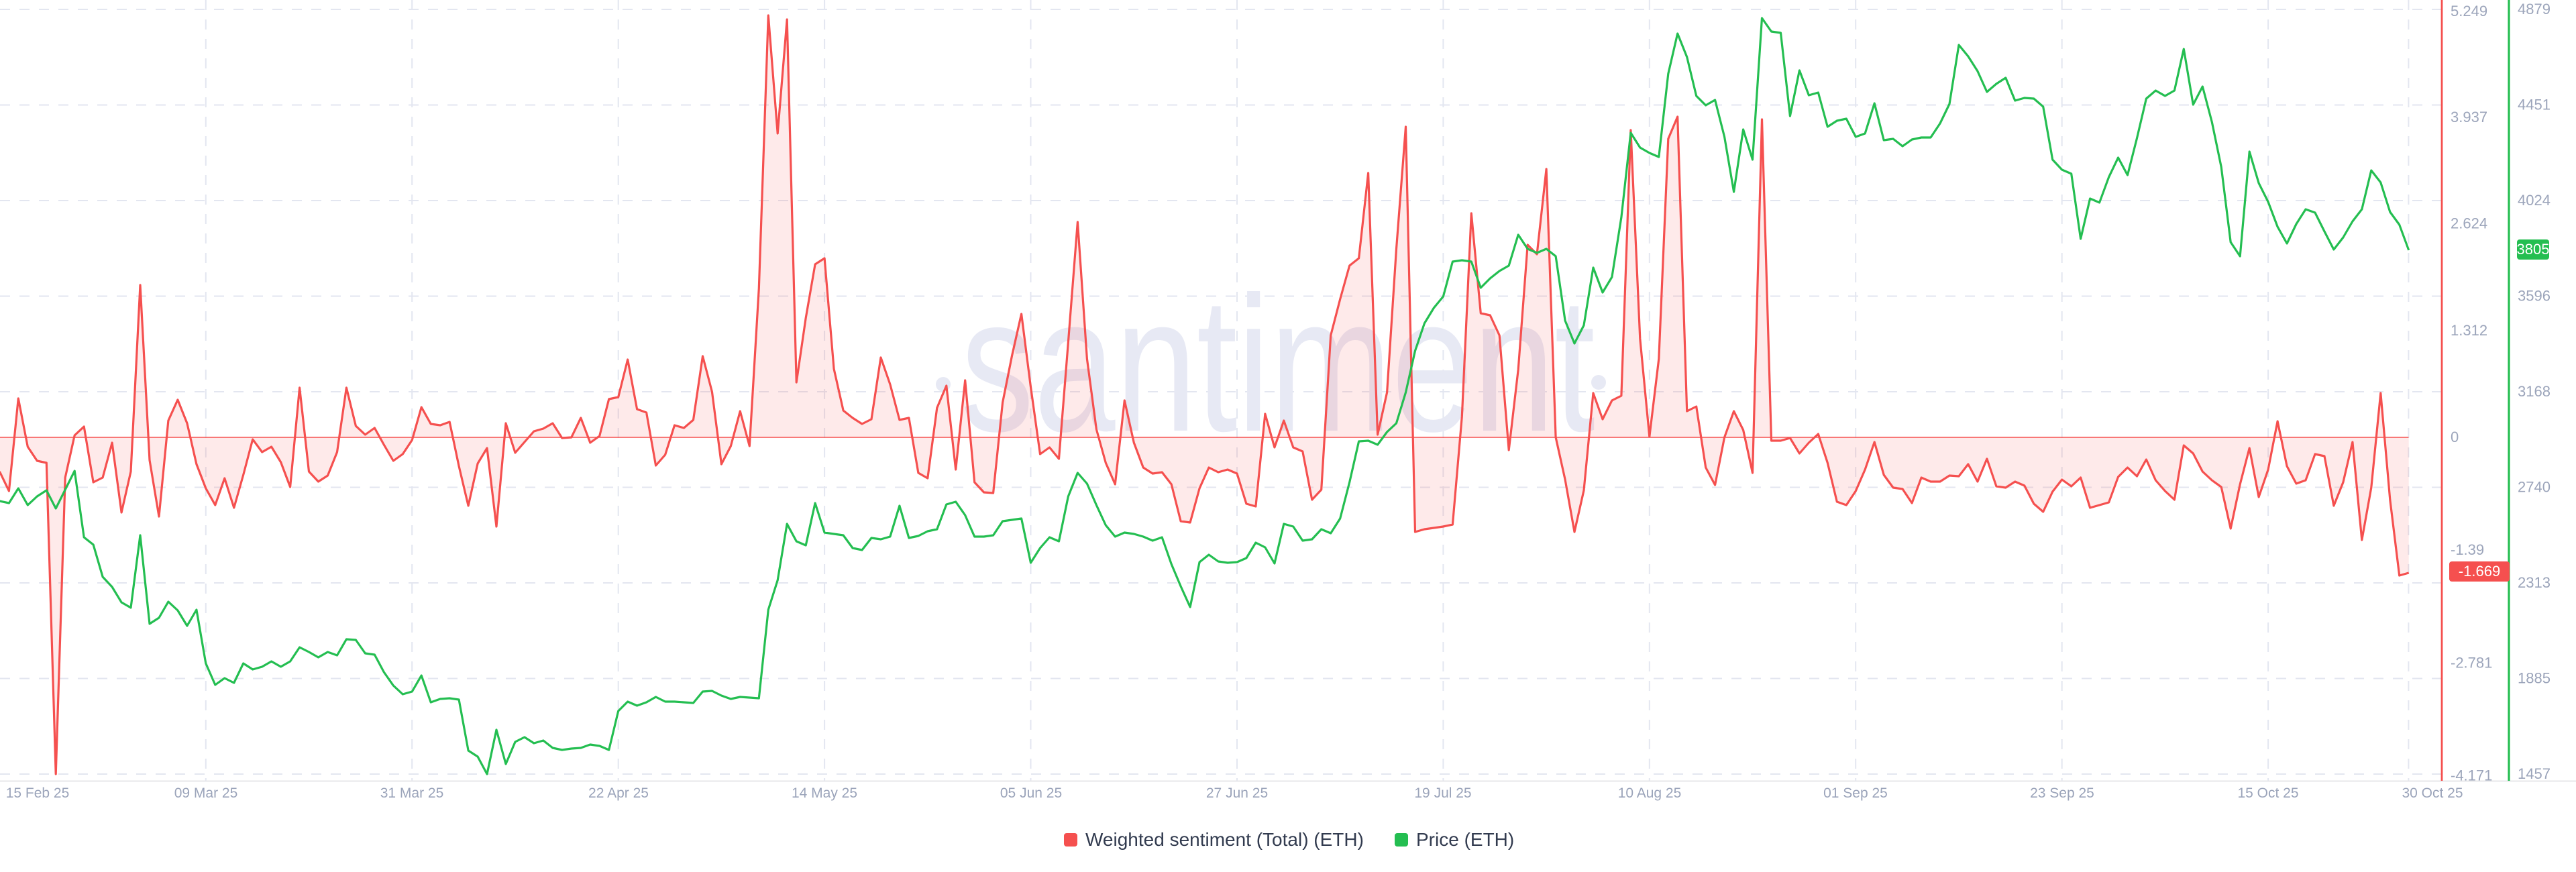 This screenshot has width=2576, height=872. Describe the element at coordinates (412, 793) in the screenshot. I see `svg-text: 31 Mar 25` at that location.